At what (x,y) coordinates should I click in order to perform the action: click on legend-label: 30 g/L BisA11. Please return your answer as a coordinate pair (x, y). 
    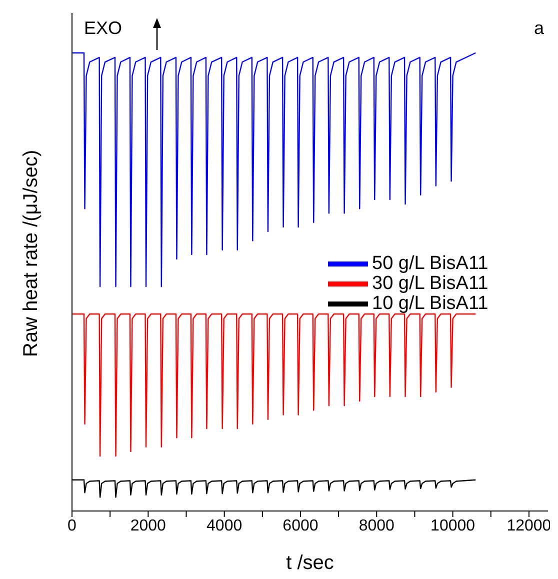
    Looking at the image, I should click on (430, 283).